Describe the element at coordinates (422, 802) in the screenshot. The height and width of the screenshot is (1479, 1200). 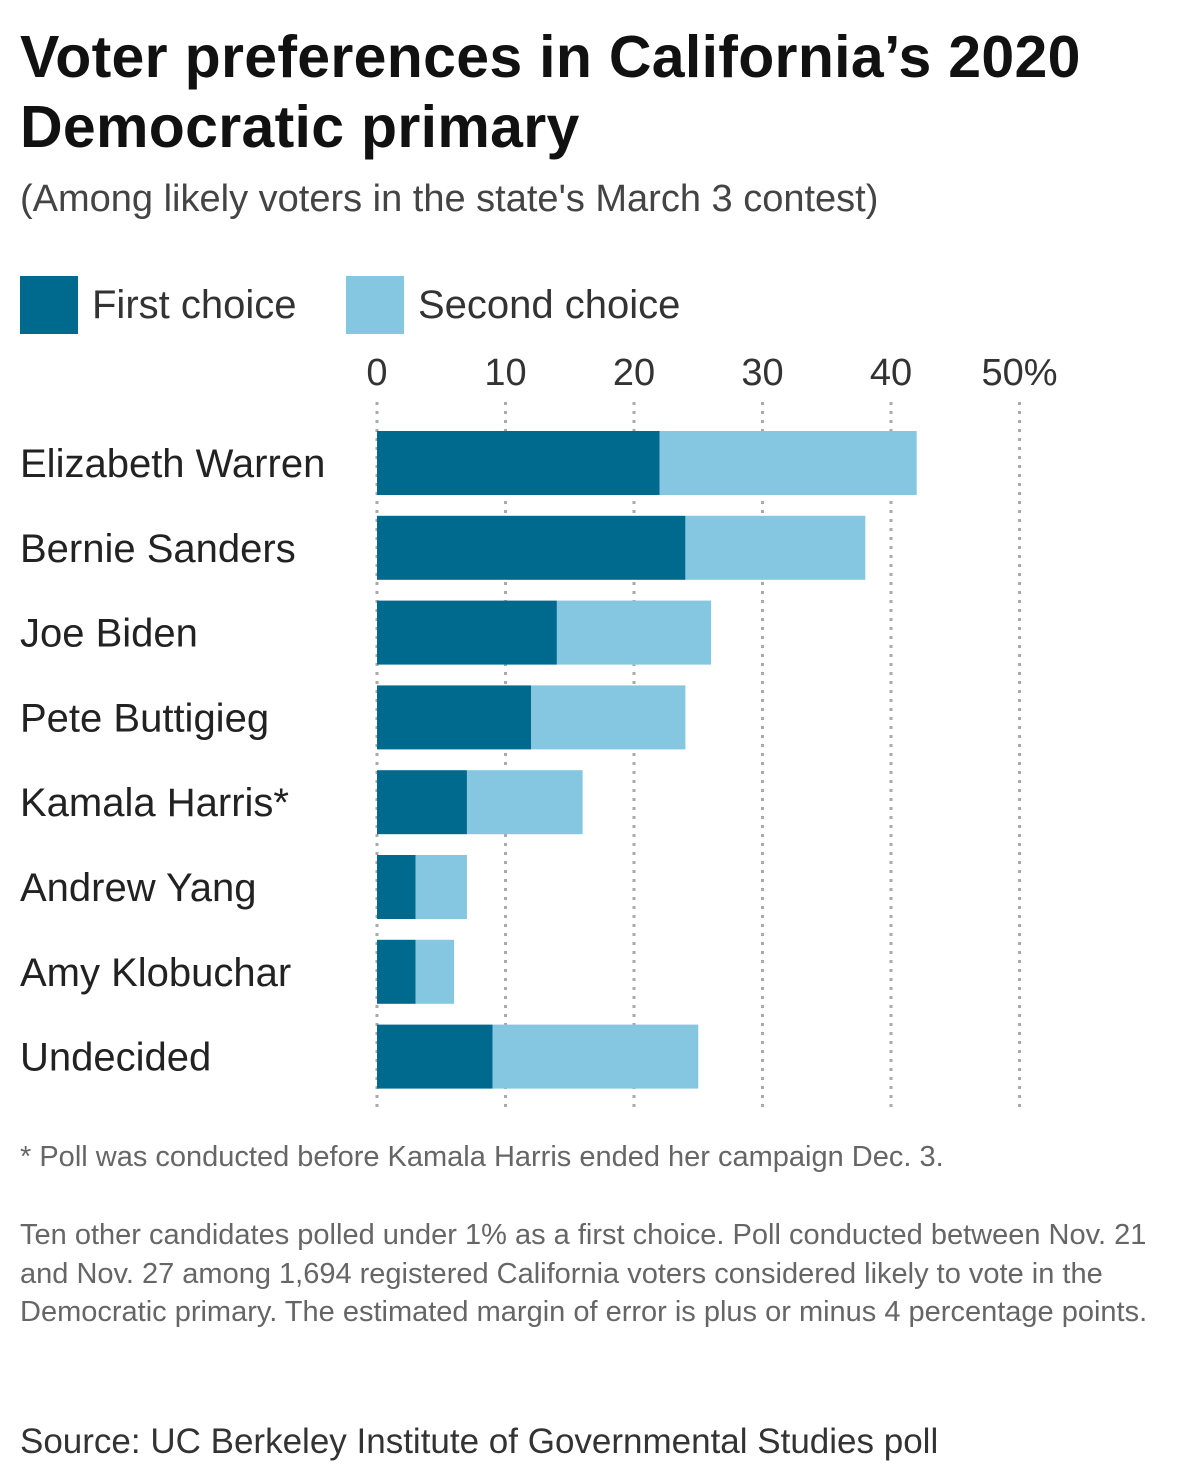
I see `bar-first-choice-kamala-harris` at that location.